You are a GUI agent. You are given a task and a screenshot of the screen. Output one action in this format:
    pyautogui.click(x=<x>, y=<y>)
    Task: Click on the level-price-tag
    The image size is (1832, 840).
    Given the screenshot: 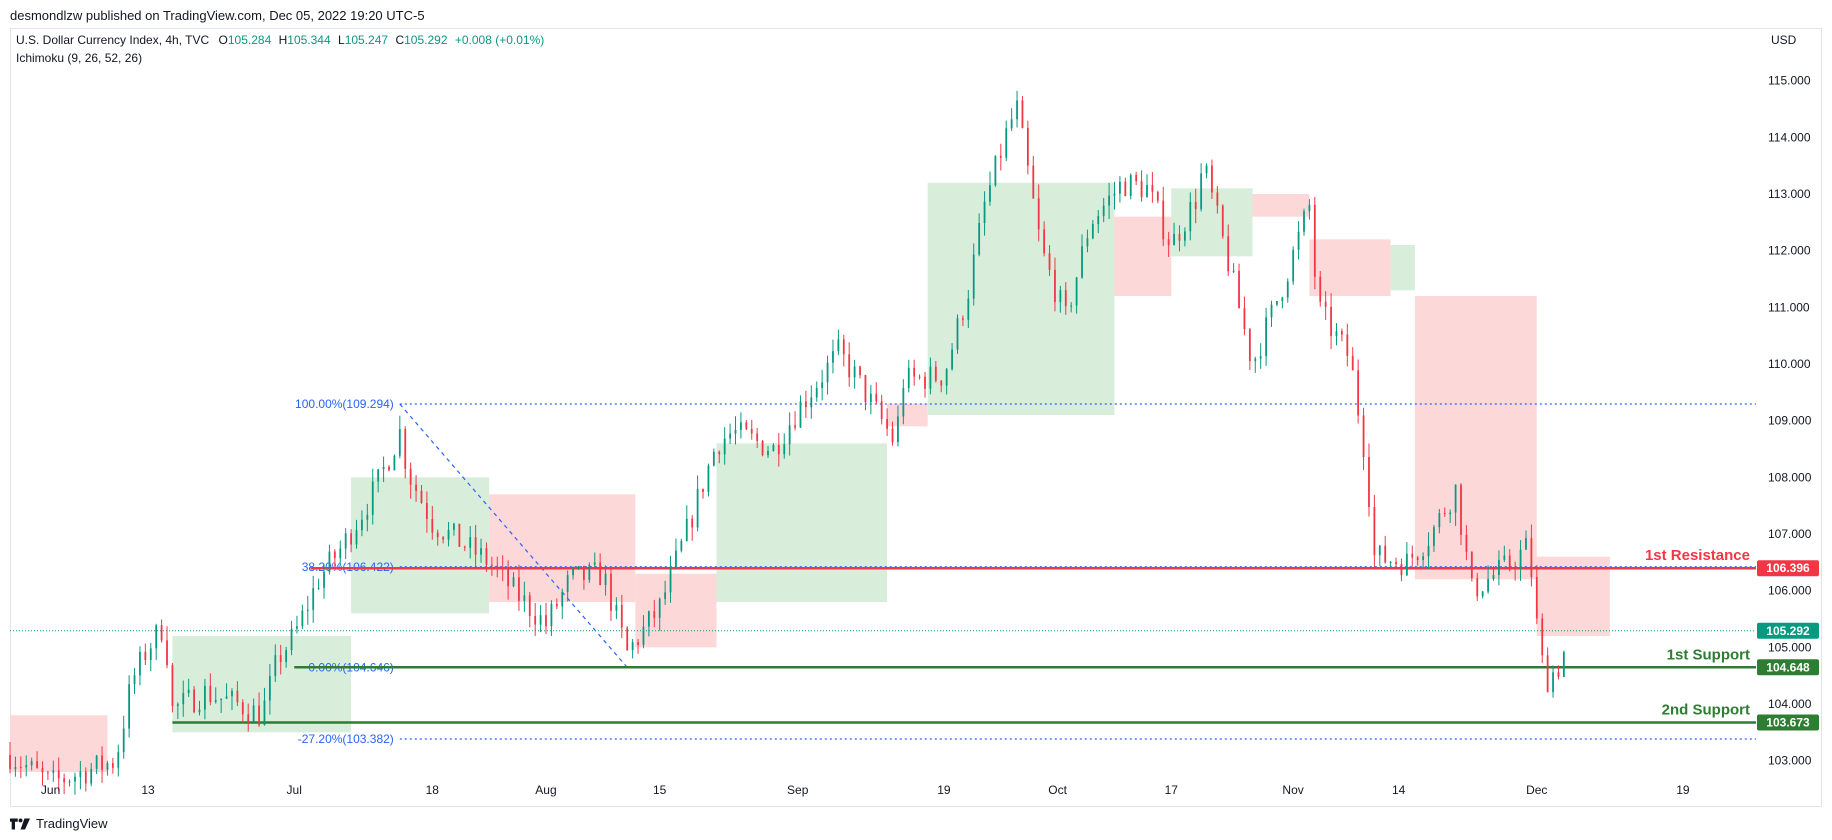 What is the action you would take?
    pyautogui.click(x=1788, y=568)
    